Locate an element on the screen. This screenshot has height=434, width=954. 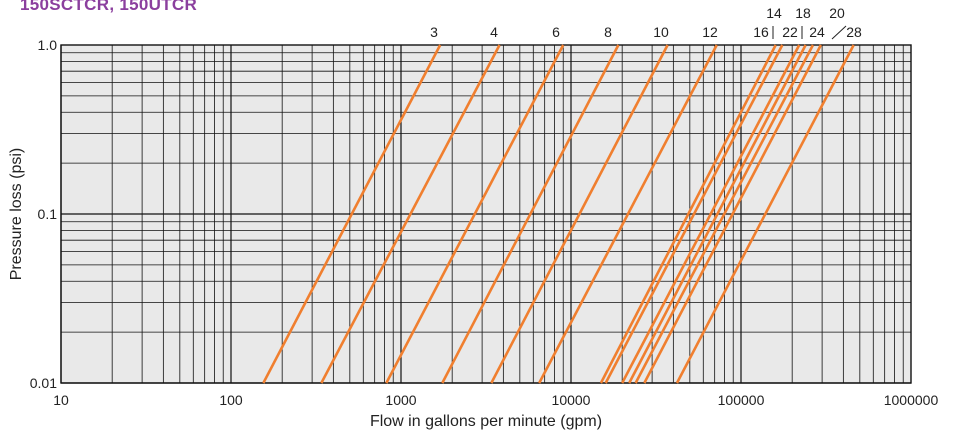
size-label-8: 8 is located at coordinates (608, 32).